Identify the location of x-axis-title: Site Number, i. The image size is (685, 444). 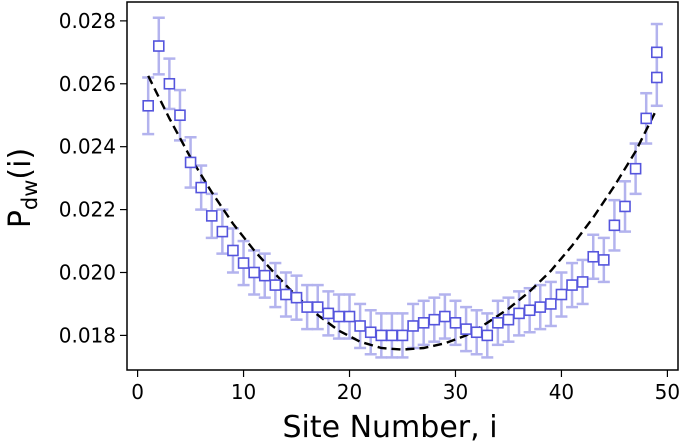
(389, 427).